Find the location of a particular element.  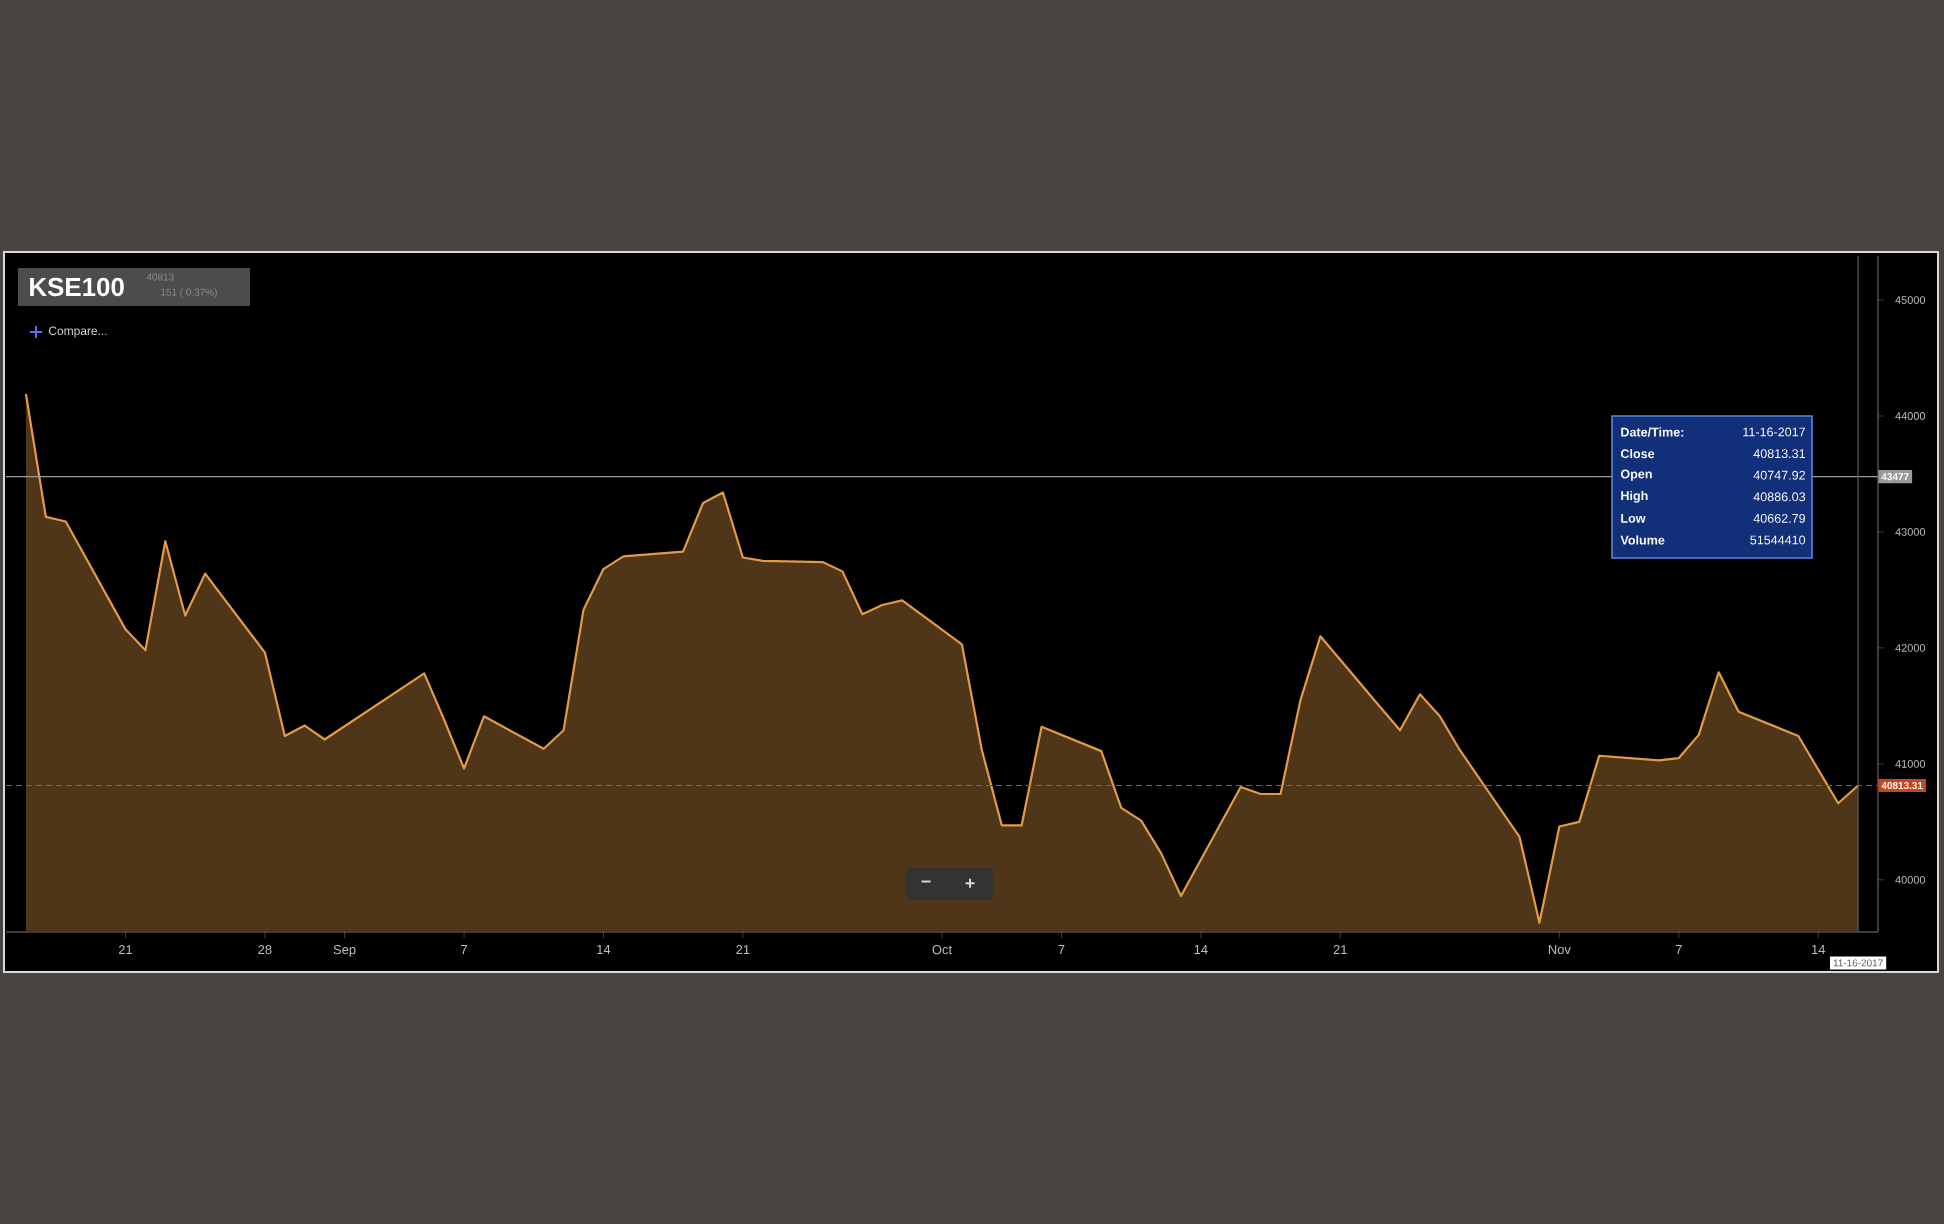

annotation: − is located at coordinates (926, 881).